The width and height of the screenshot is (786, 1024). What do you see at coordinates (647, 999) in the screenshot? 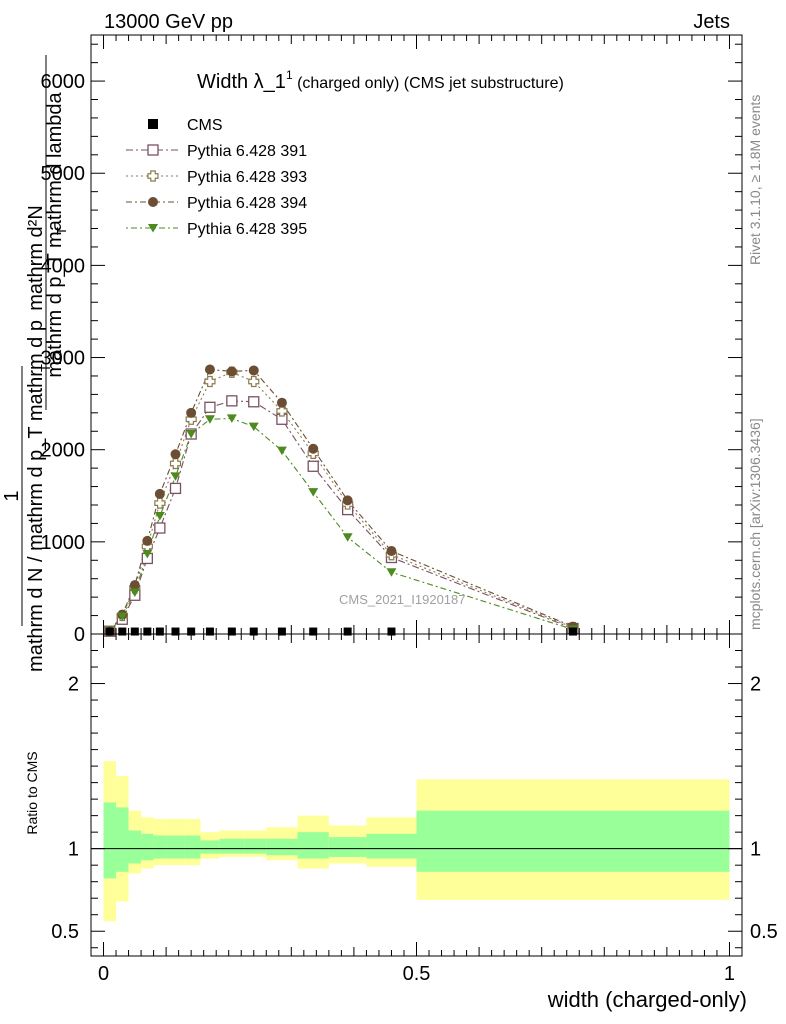
I see `x-axis-label: width (charged-only)` at bounding box center [647, 999].